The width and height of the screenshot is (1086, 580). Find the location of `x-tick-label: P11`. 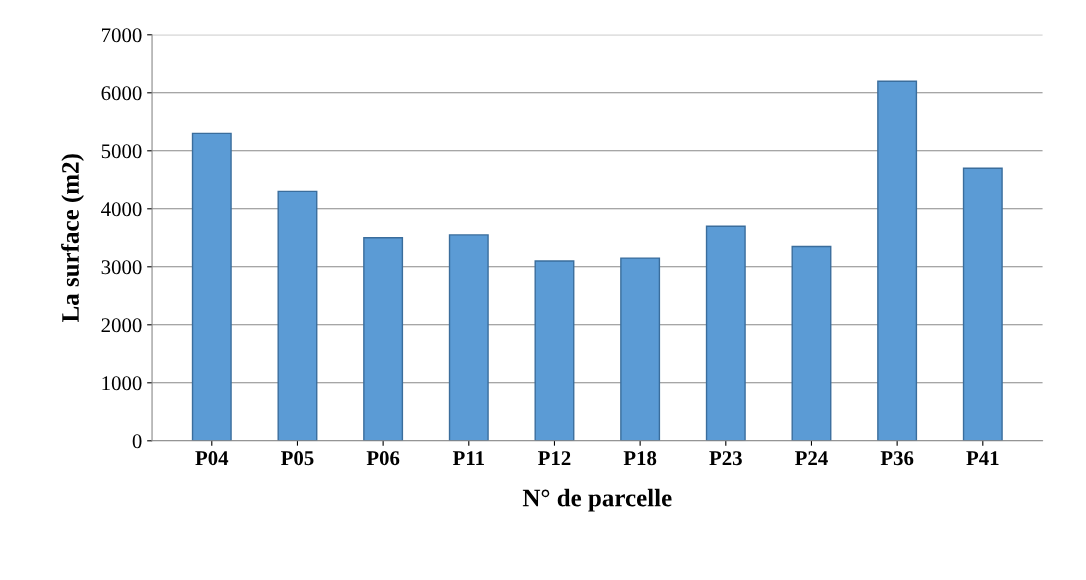

x-tick-label: P11 is located at coordinates (468, 458).